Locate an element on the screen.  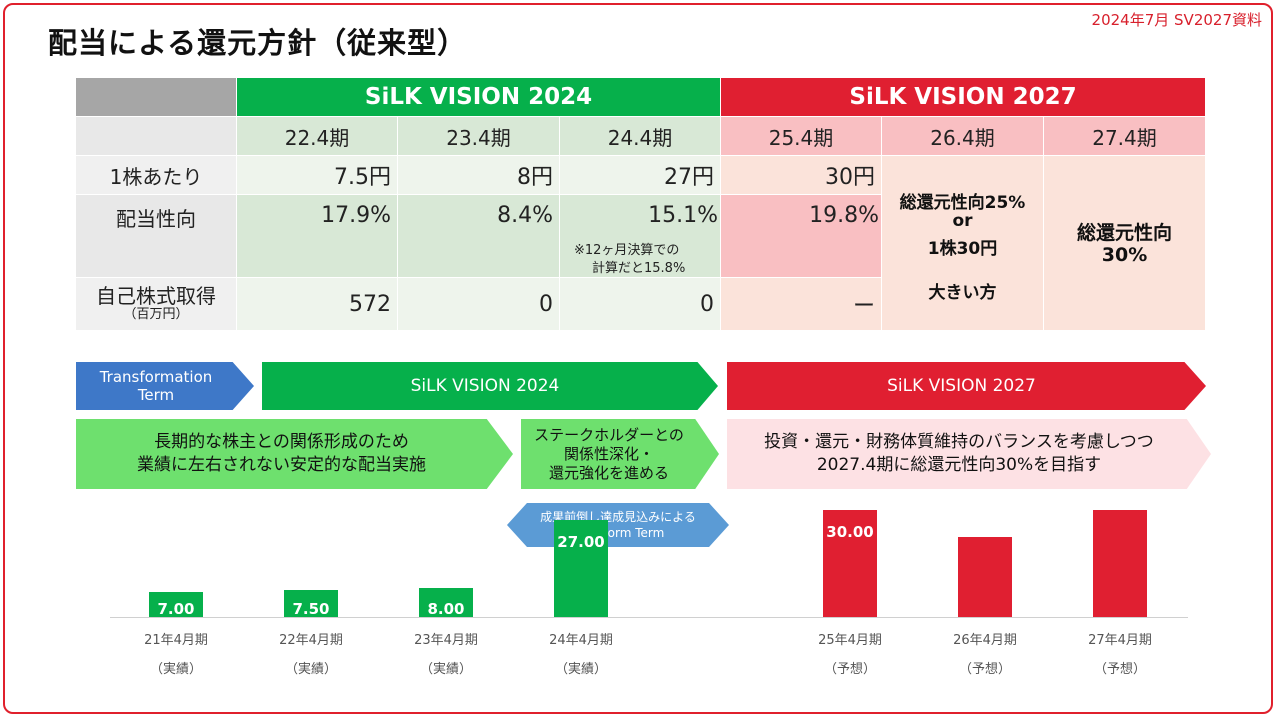
payout-24-cell: 15.1% ※12ヶ月決算での 計算だと15.8% is located at coordinates (640, 236).